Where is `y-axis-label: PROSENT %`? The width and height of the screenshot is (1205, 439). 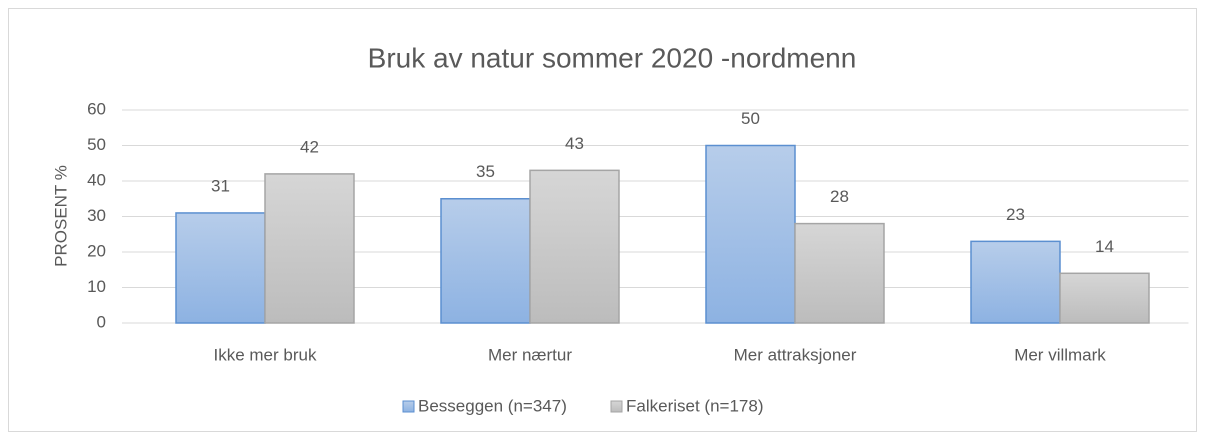
y-axis-label: PROSENT % is located at coordinates (60, 216).